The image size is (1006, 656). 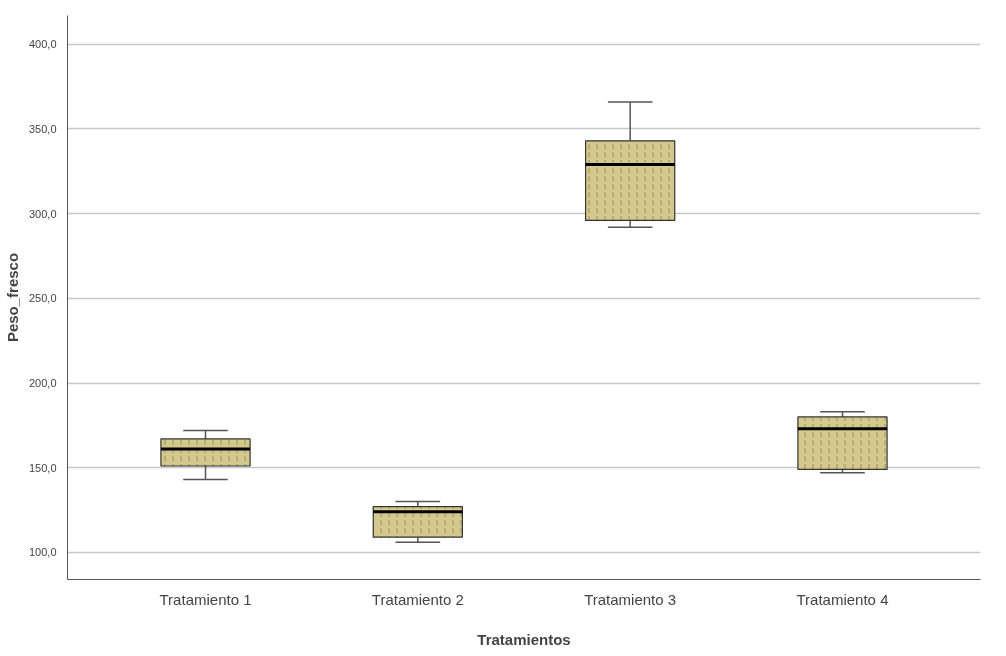 I want to click on y-tick-label: 250,0, so click(x=42, y=298).